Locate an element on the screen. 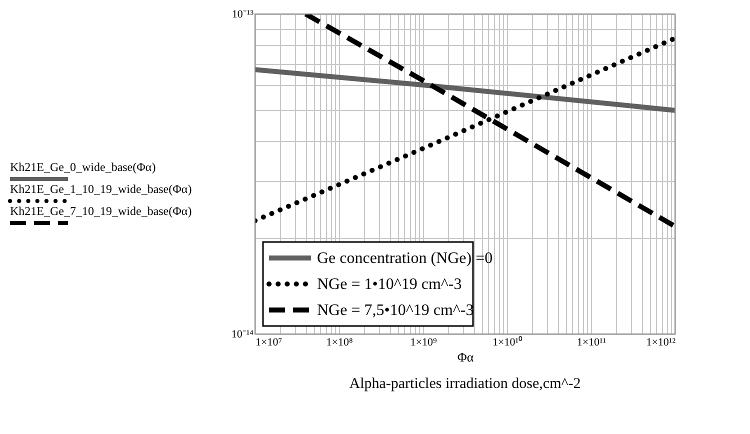  x-tick-label: 1×10¹⁰ is located at coordinates (507, 342).